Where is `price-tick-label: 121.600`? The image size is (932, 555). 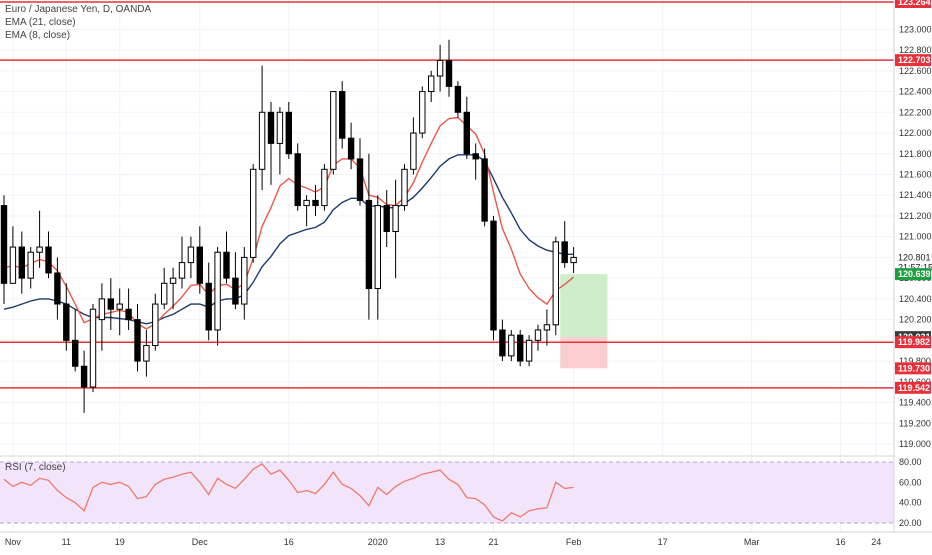
price-tick-label: 121.600 is located at coordinates (915, 174).